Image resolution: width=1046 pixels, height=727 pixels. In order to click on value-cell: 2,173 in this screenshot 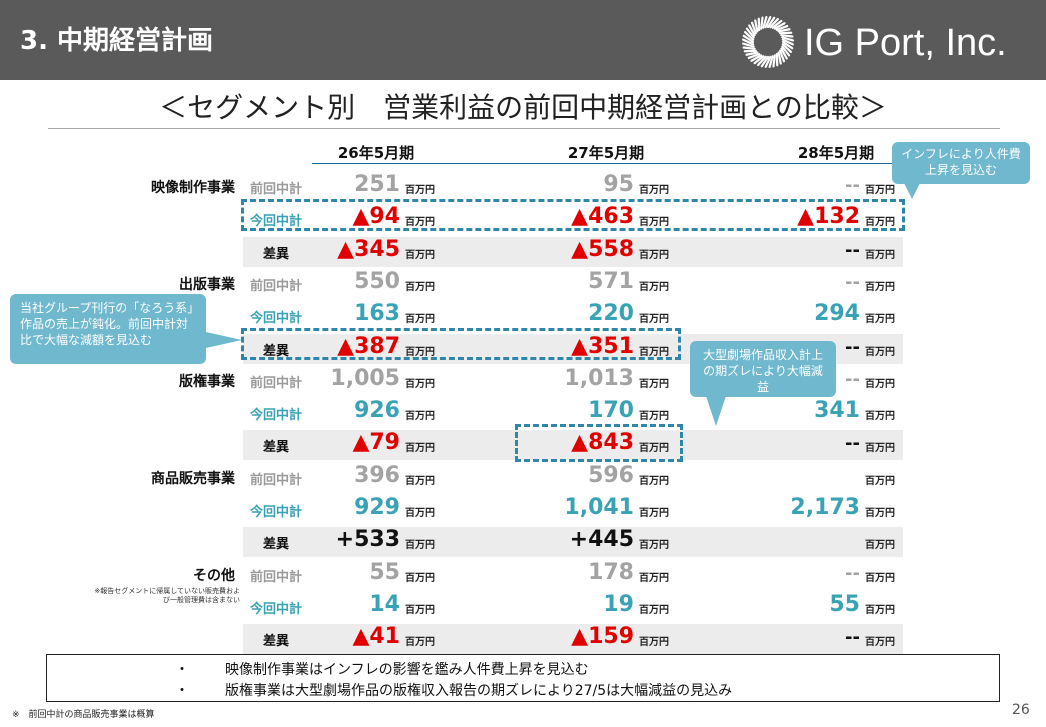, I will do `click(825, 507)`.